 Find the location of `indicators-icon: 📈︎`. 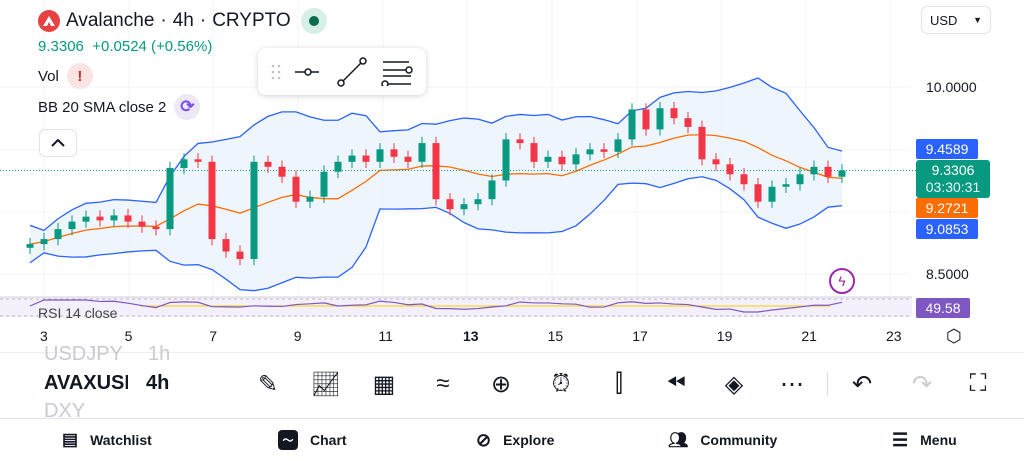

indicators-icon: 📈︎ is located at coordinates (326, 384).